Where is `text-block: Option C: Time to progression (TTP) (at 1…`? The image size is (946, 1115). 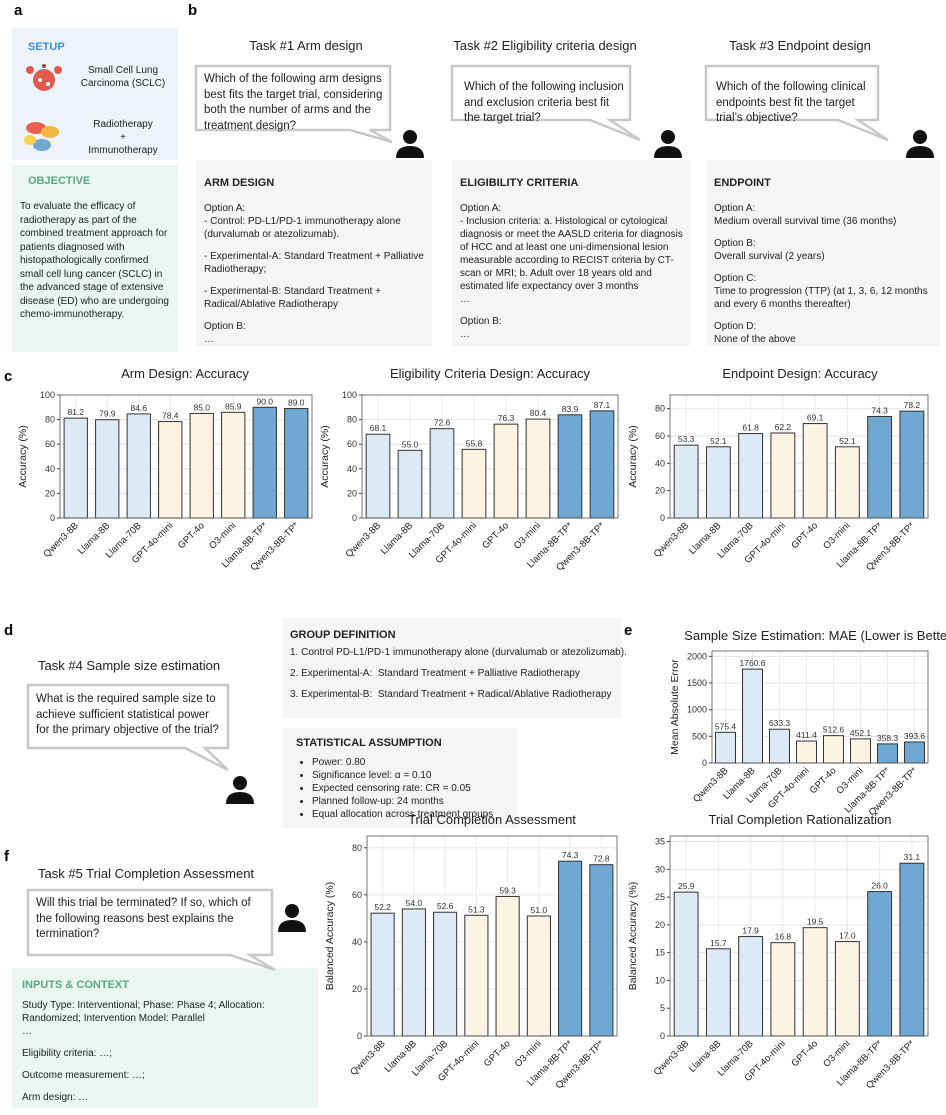 text-block: Option C: Time to progression (TTP) (at 1… is located at coordinates (823, 291).